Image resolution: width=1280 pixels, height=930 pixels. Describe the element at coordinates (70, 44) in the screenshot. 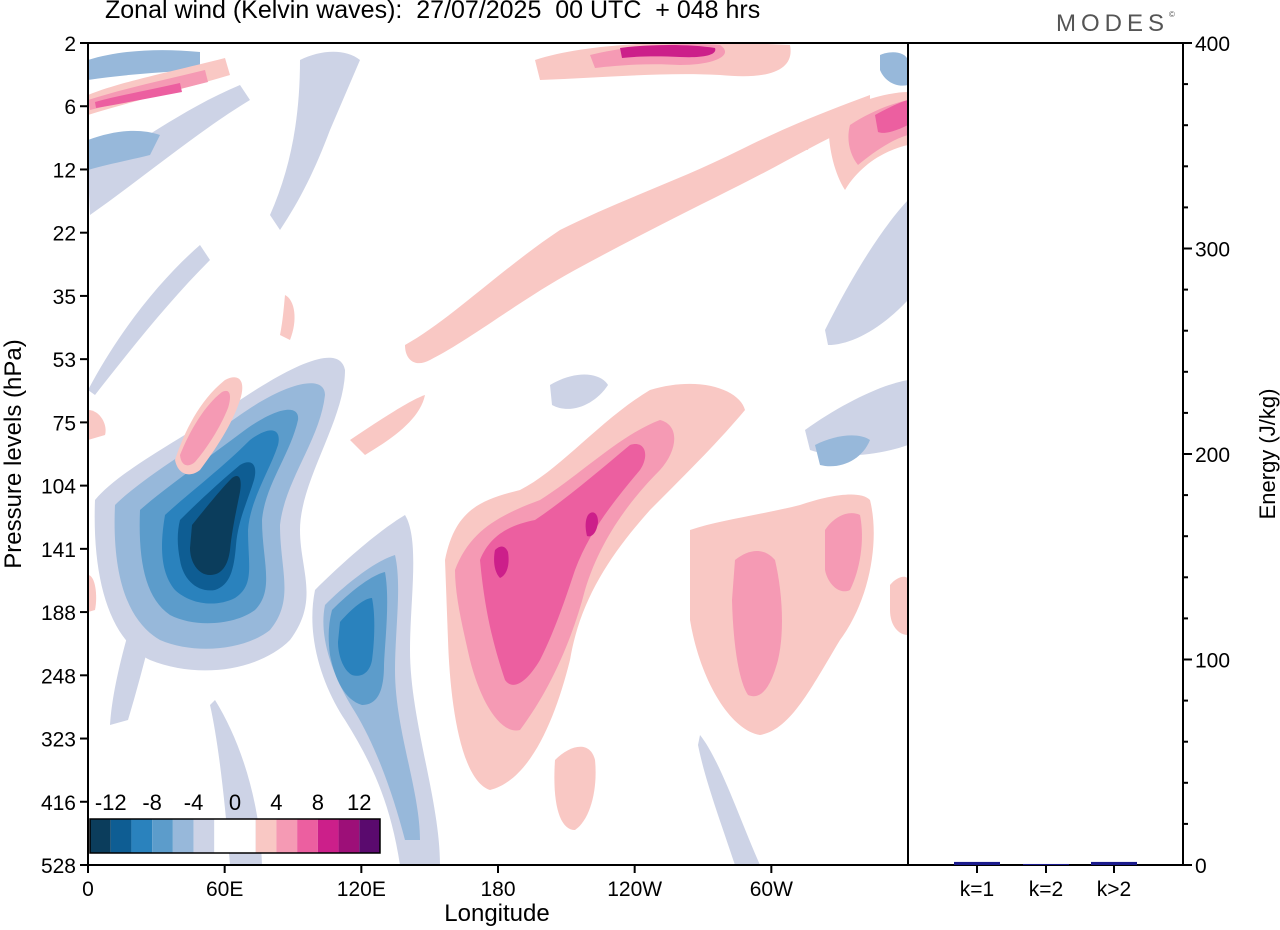

I see `pressure-tick-label: 2` at that location.